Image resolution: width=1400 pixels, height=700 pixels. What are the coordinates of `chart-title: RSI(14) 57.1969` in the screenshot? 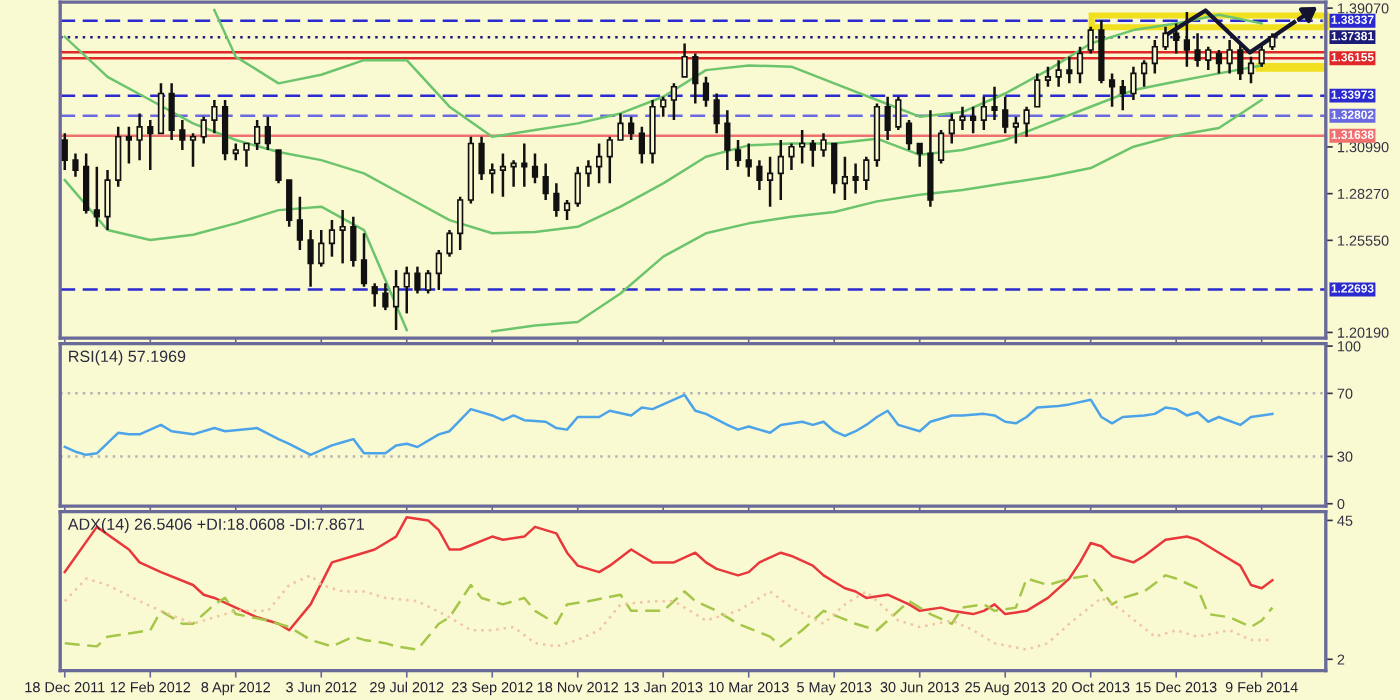 It's located at (127, 358).